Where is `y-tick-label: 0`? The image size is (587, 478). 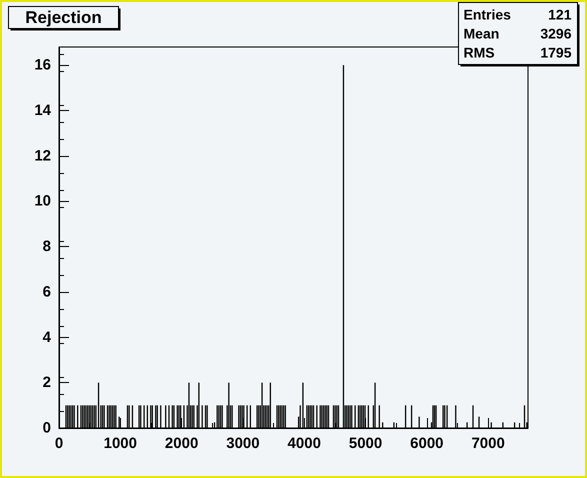
y-tick-label: 0 is located at coordinates (46, 428).